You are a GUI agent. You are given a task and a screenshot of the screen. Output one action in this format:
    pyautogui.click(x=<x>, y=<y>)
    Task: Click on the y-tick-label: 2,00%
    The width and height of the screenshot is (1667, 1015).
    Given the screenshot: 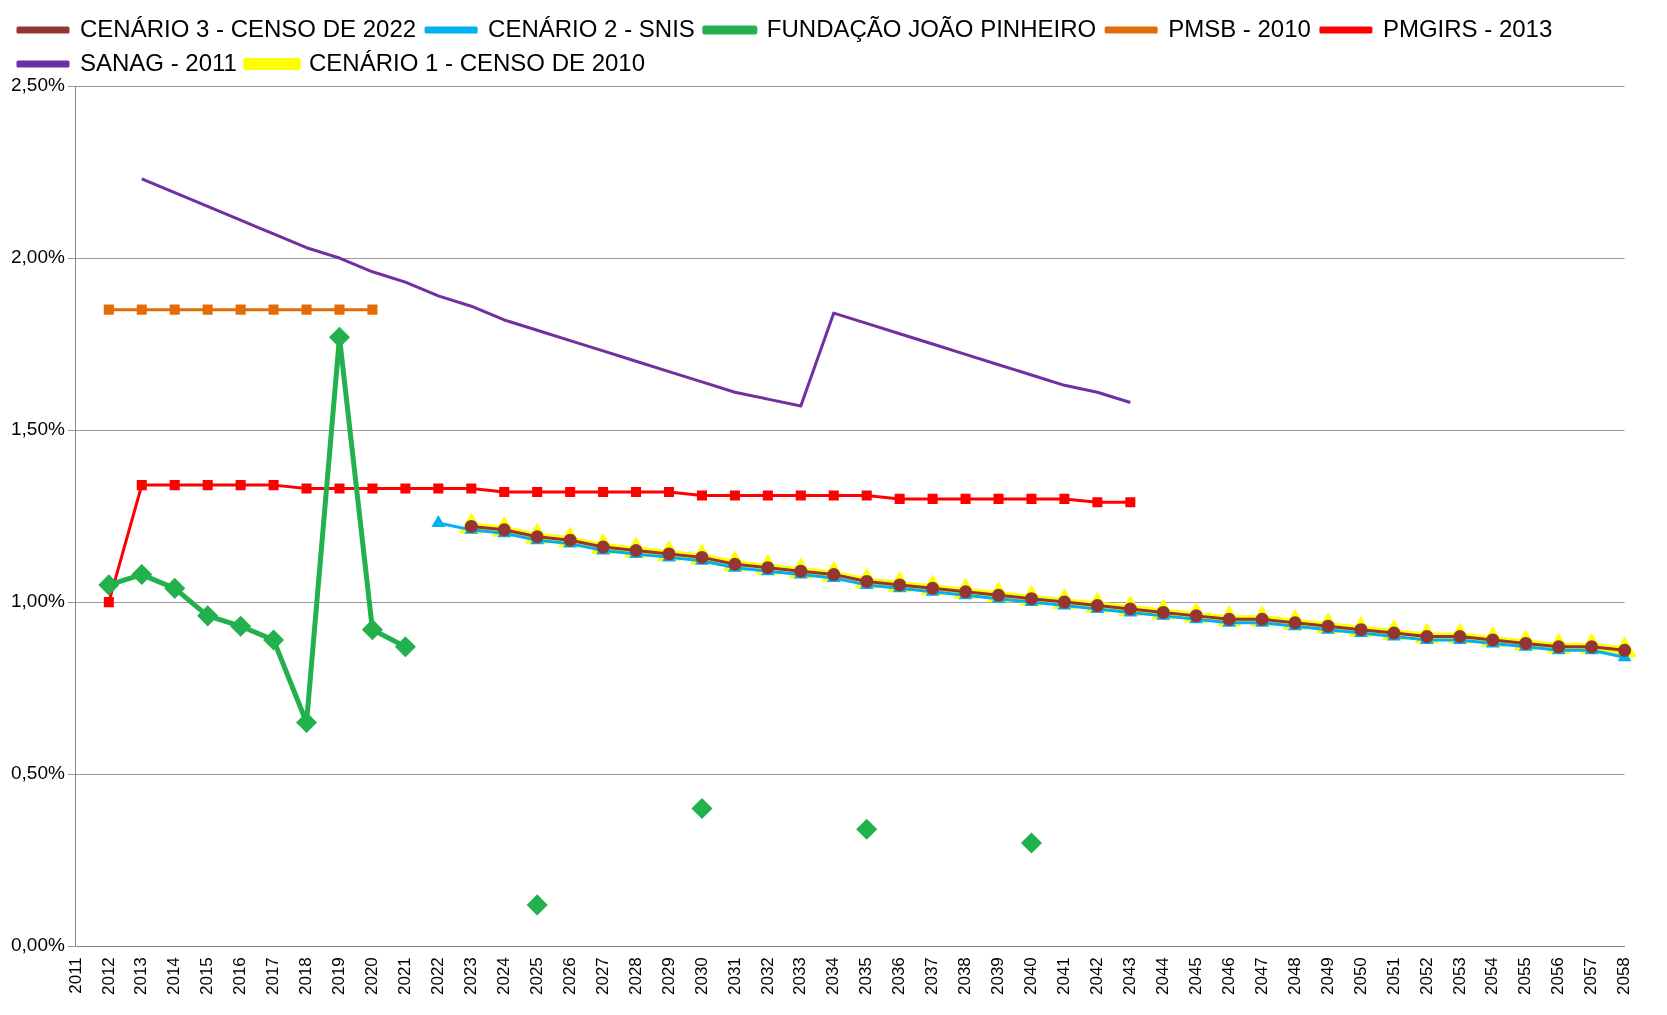 What is the action you would take?
    pyautogui.click(x=38, y=257)
    